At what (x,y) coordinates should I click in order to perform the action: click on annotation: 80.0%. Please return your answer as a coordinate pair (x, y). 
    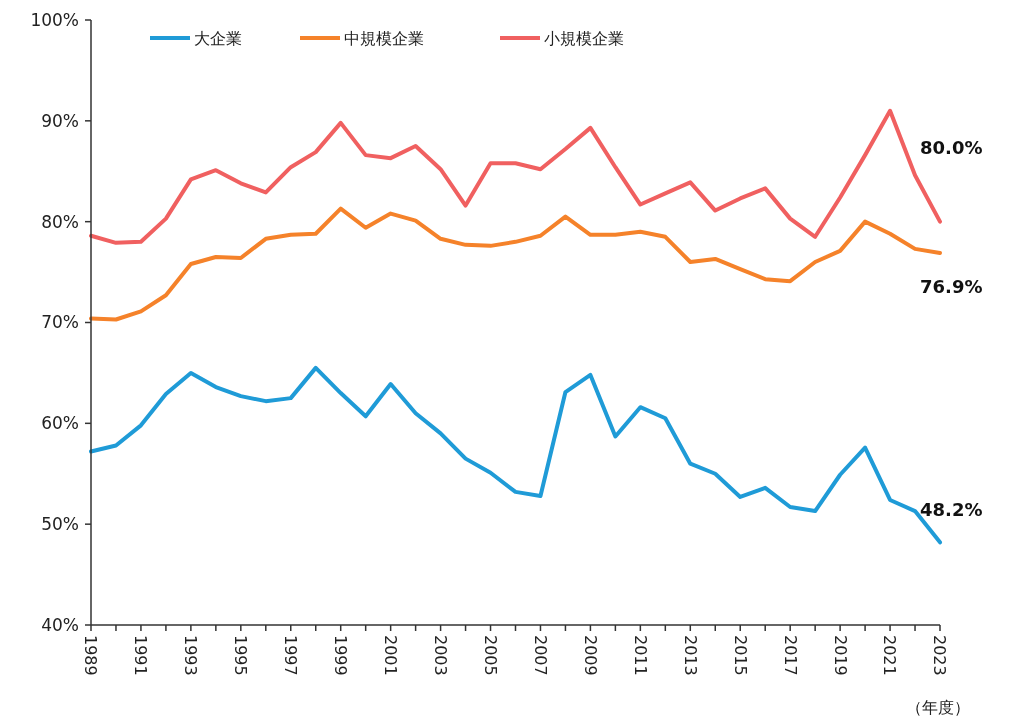
    Looking at the image, I should click on (951, 148).